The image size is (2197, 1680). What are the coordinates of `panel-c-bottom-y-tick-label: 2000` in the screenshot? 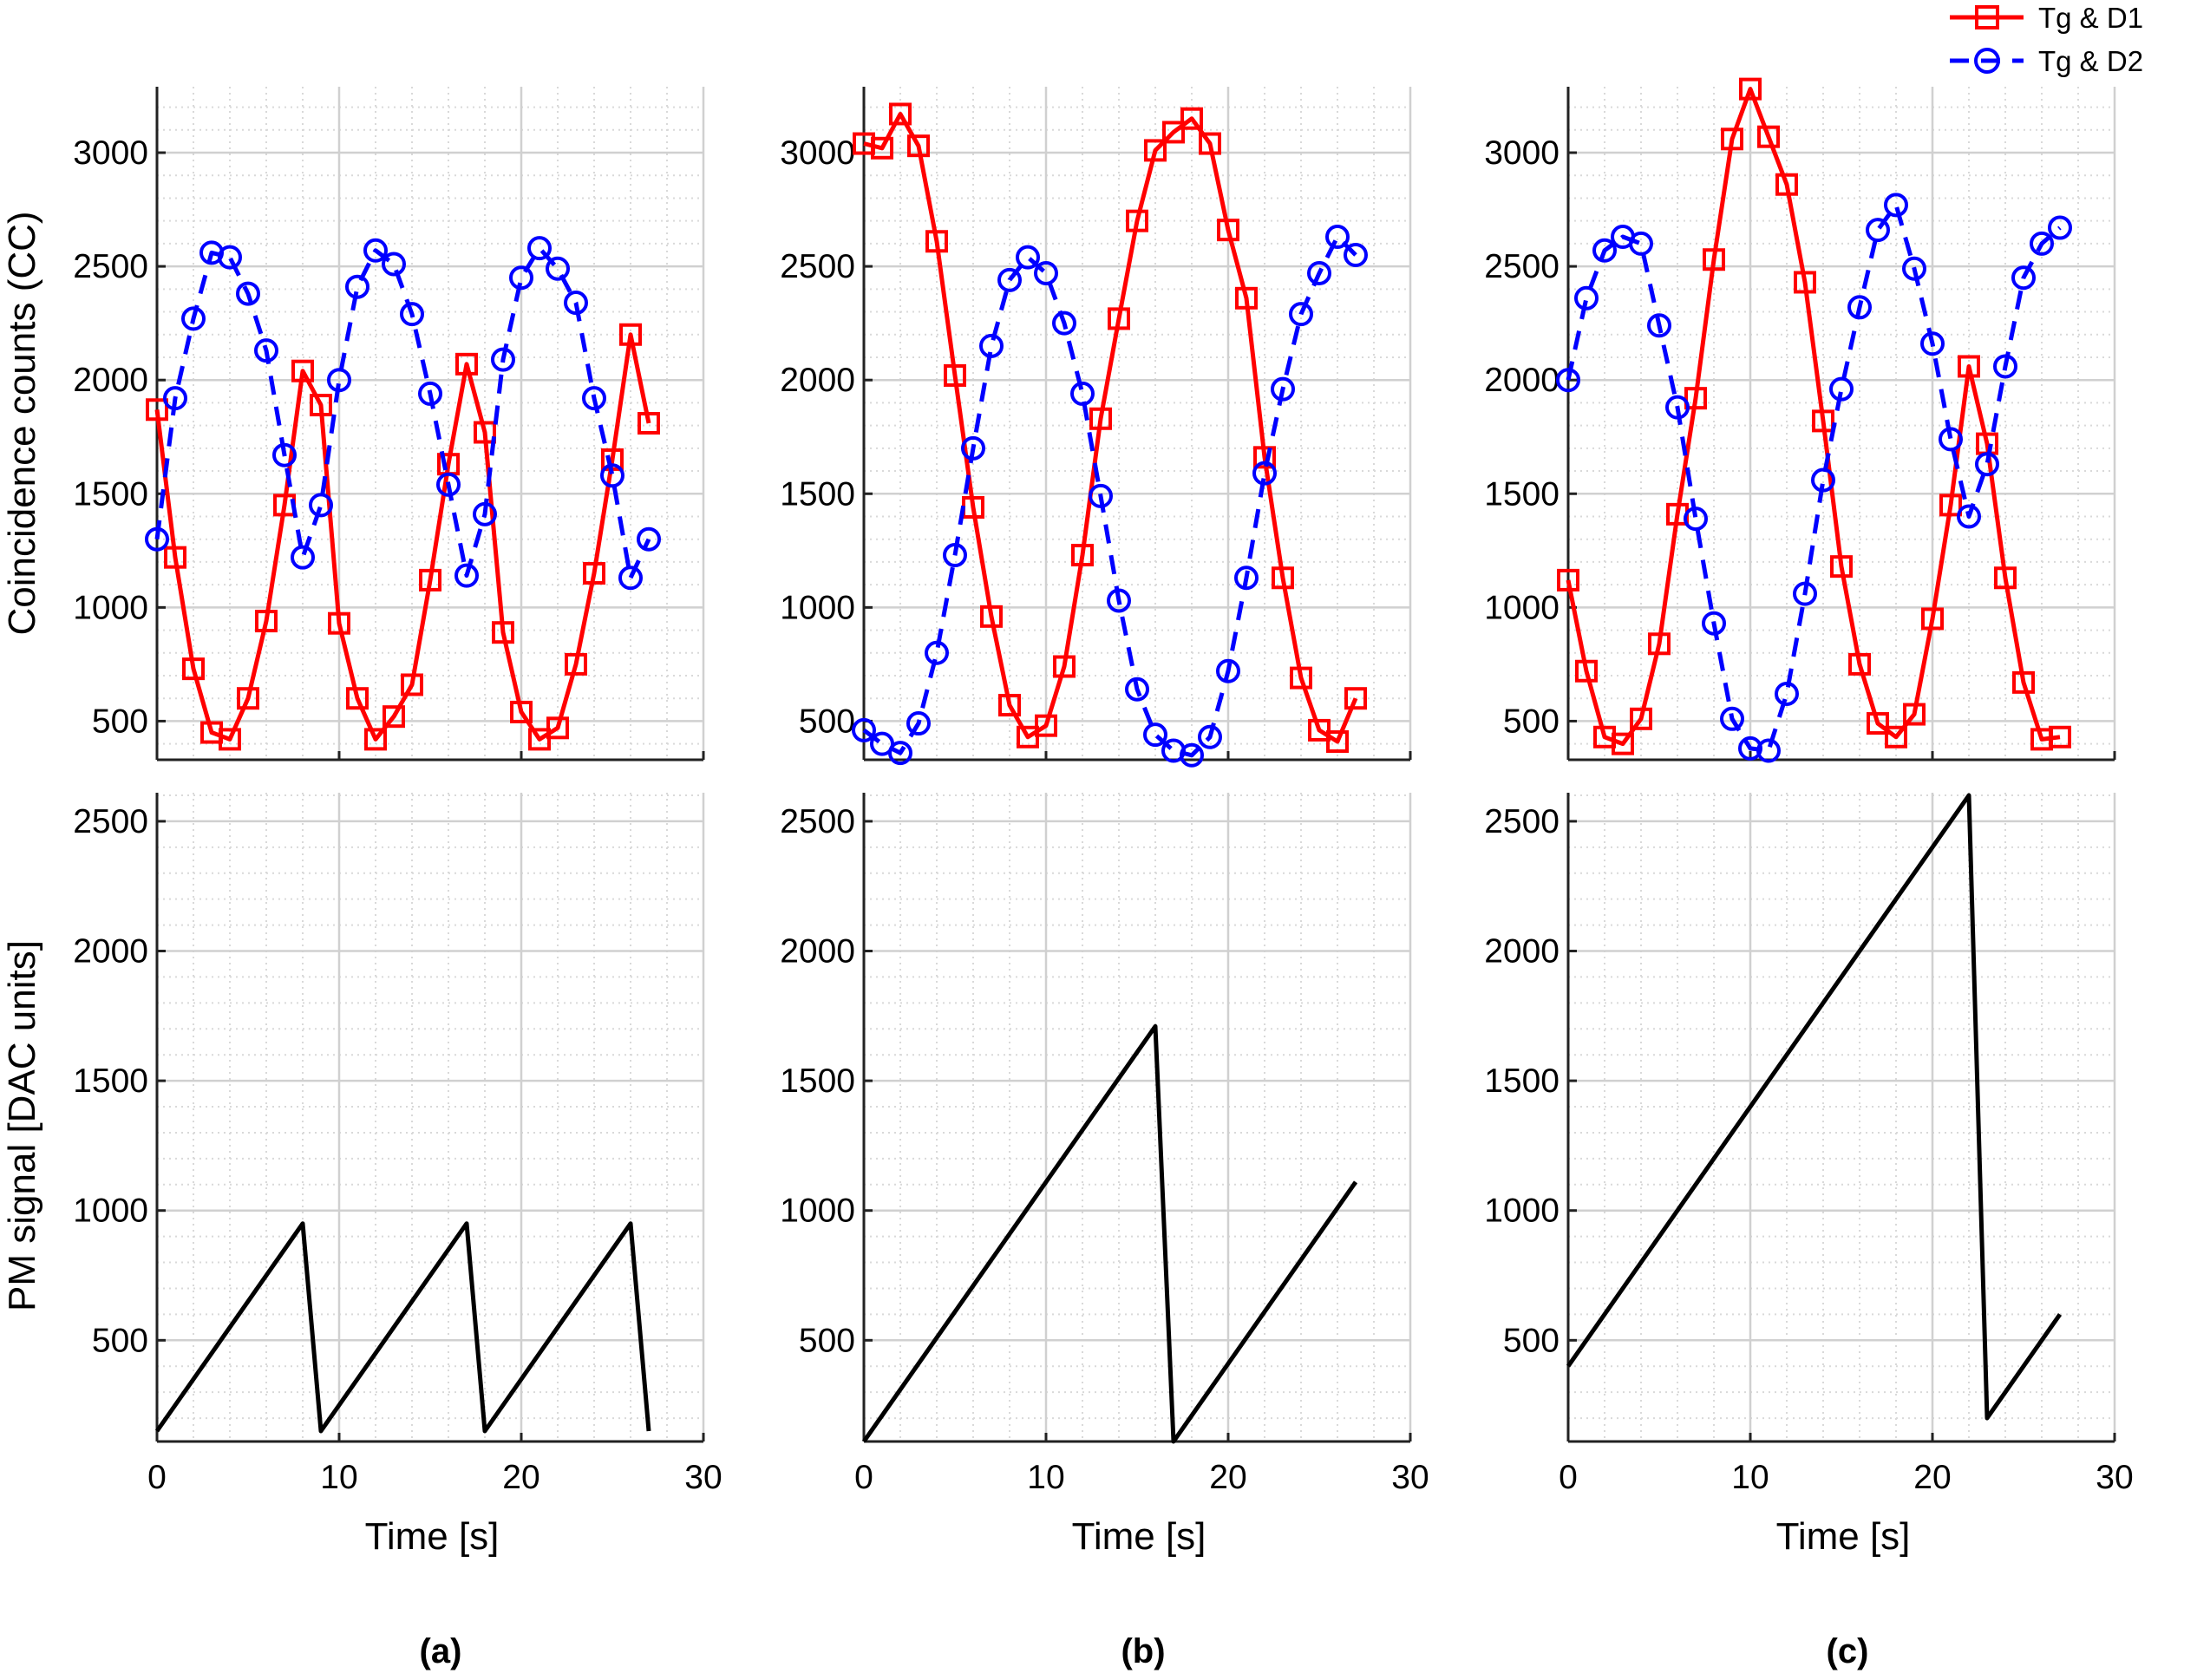 It's located at (1521, 952).